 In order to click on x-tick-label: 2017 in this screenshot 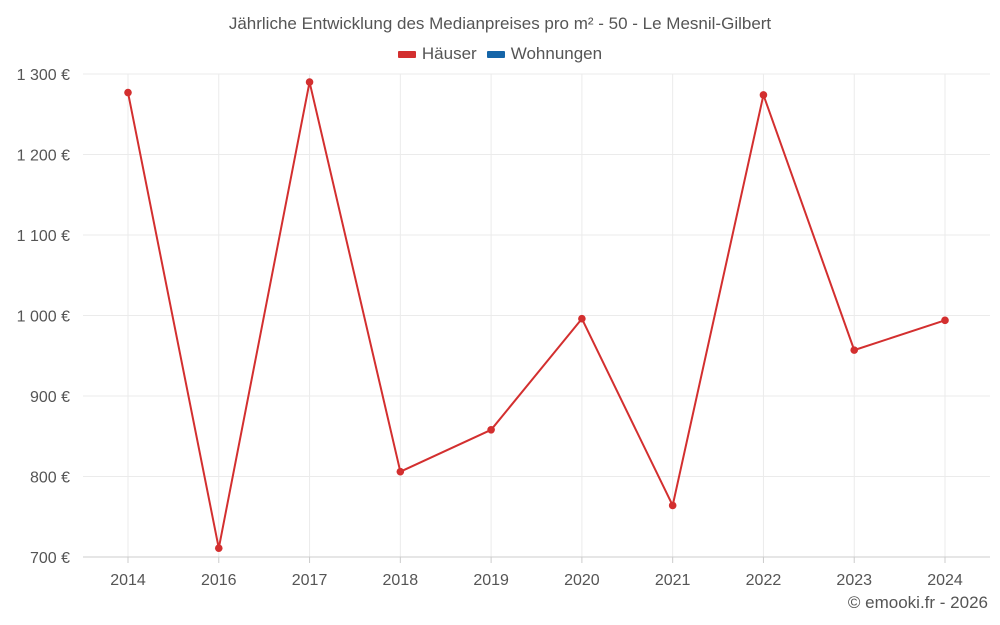, I will do `click(310, 580)`.